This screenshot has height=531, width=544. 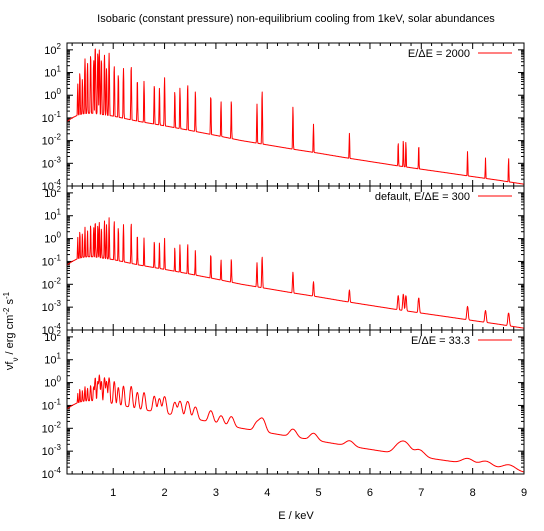 What do you see at coordinates (11, 330) in the screenshot?
I see `y-axis-label: νfν / erg cm-2 s-1` at bounding box center [11, 330].